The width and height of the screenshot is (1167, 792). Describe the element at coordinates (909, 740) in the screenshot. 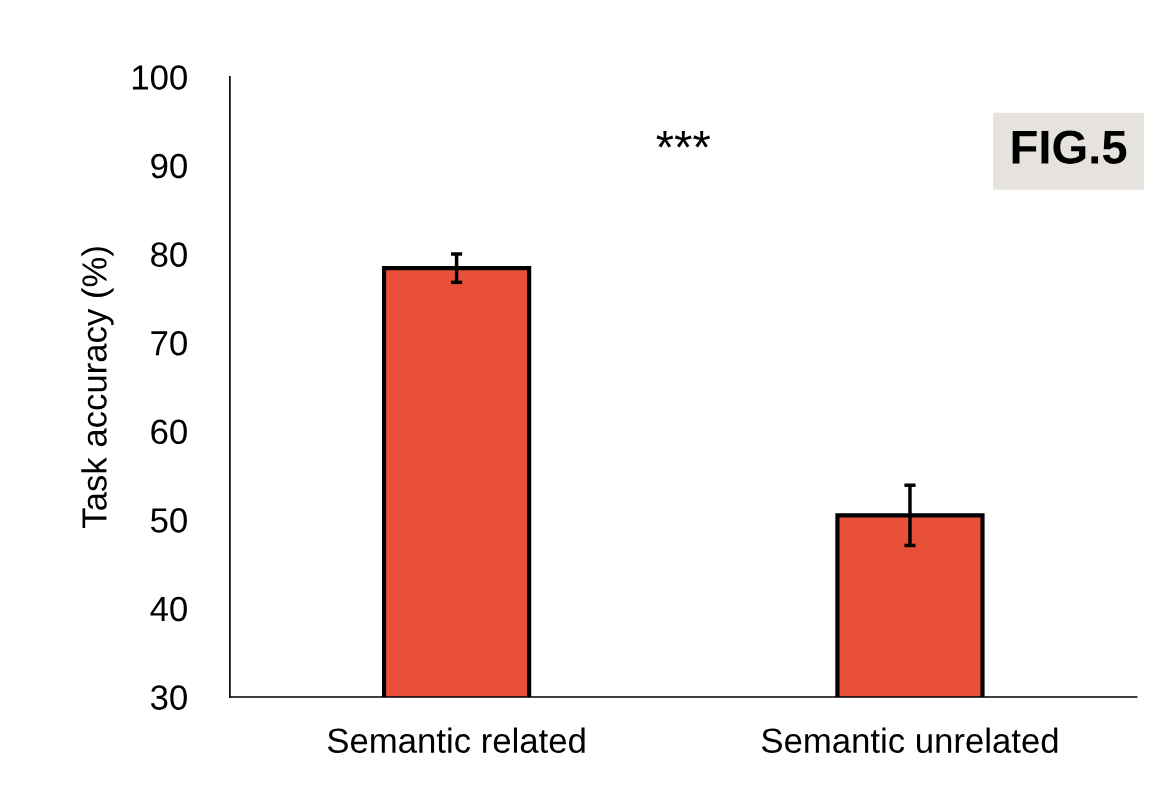

I see `x-tick-label: Semantic unrelated` at that location.